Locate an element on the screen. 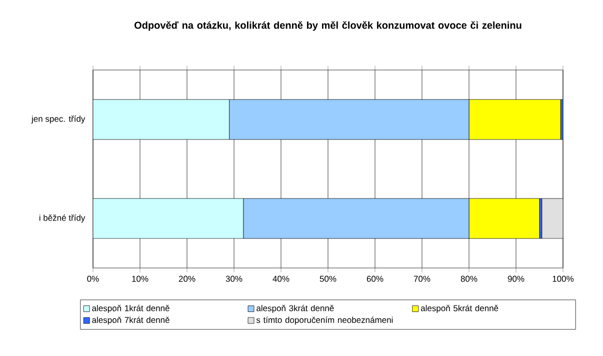 The width and height of the screenshot is (603, 356). x-tick-label: 100% is located at coordinates (563, 279).